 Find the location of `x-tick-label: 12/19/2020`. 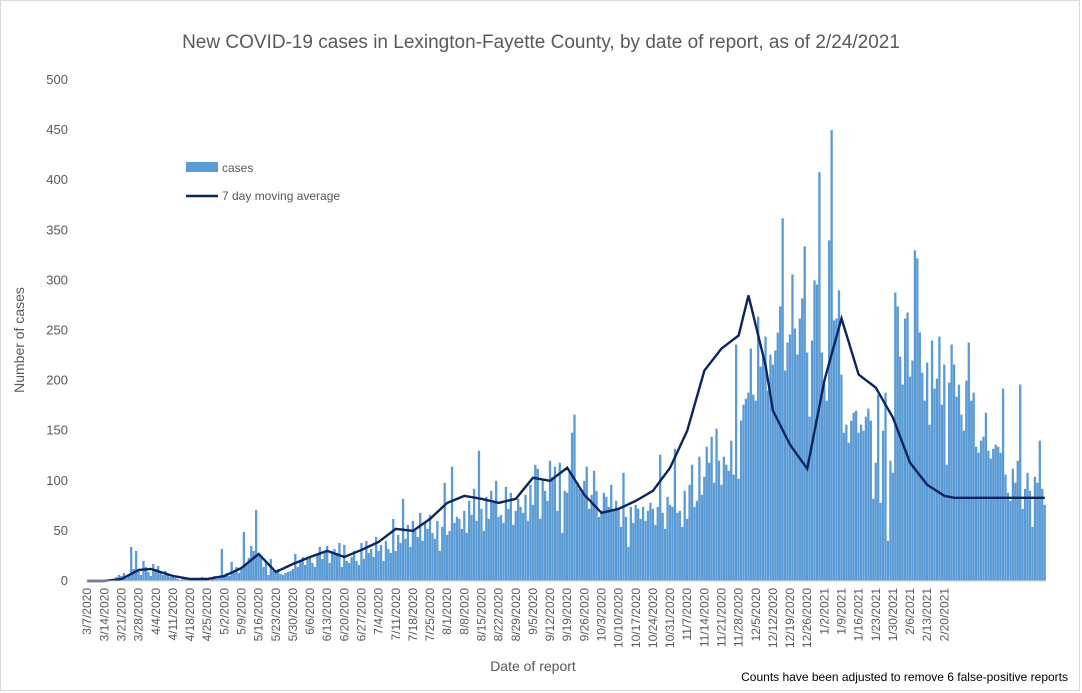

x-tick-label: 12/19/2020 is located at coordinates (790, 618).